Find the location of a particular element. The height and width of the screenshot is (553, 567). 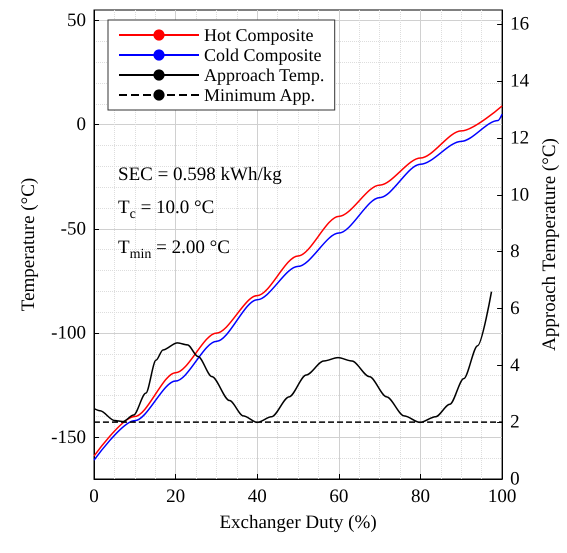

y2-tick-label: 12 is located at coordinates (520, 137).